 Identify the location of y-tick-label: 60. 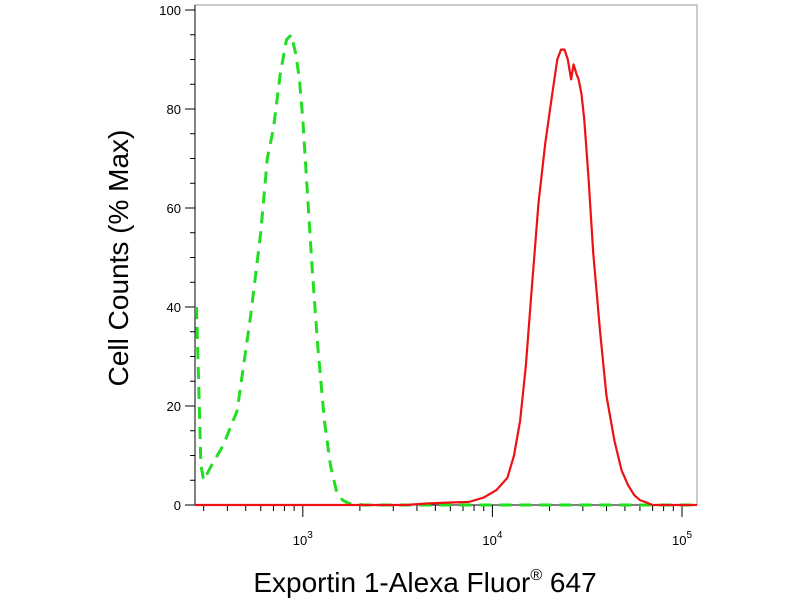
(174, 208).